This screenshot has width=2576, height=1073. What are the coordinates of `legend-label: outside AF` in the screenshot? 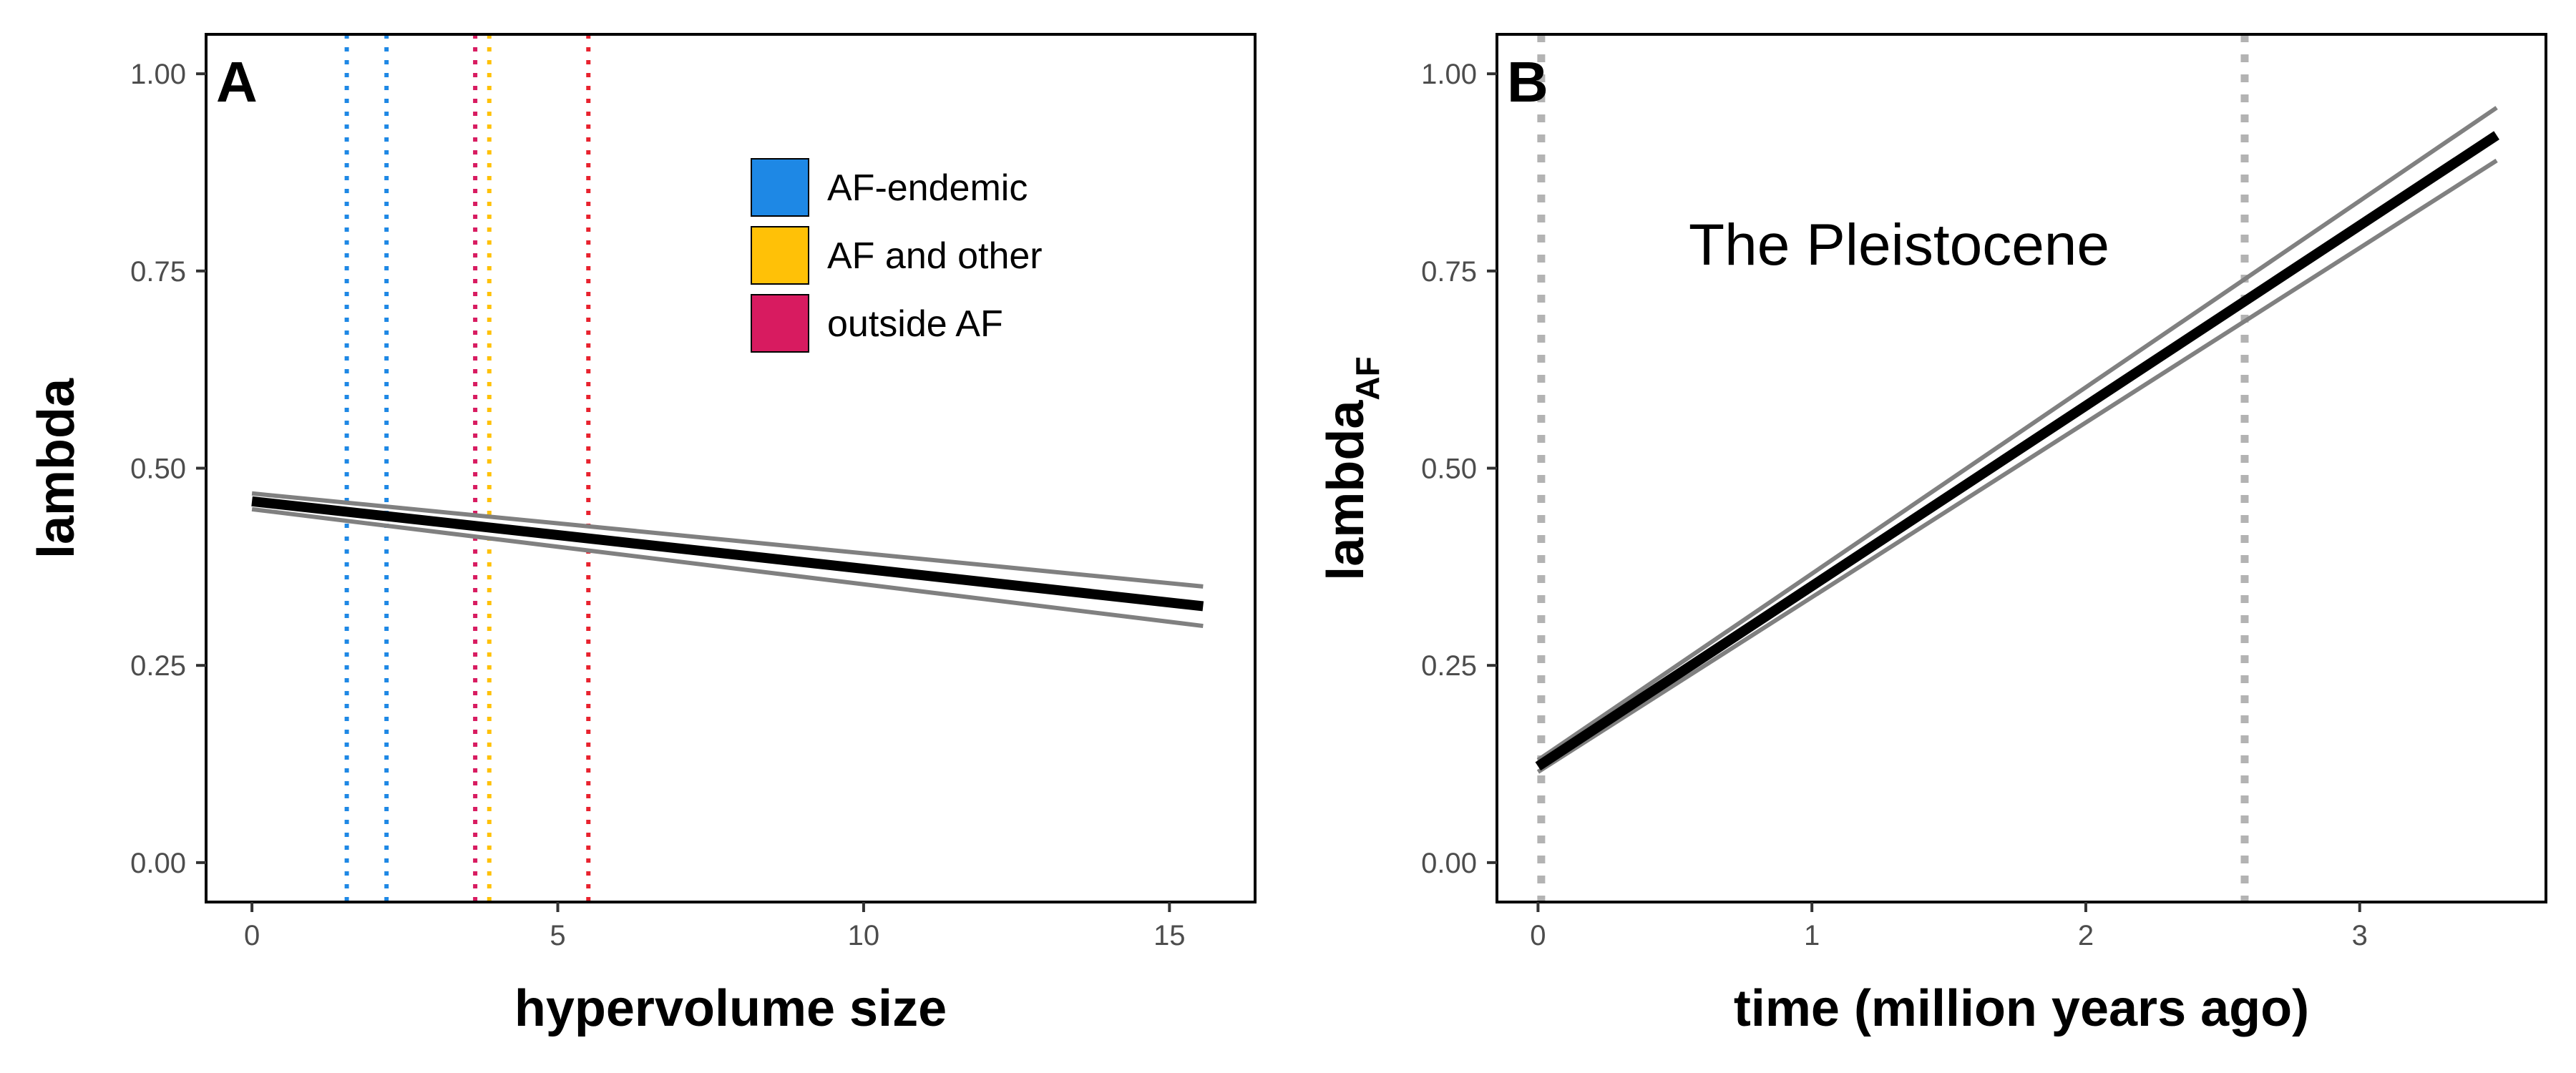 It's located at (915, 324).